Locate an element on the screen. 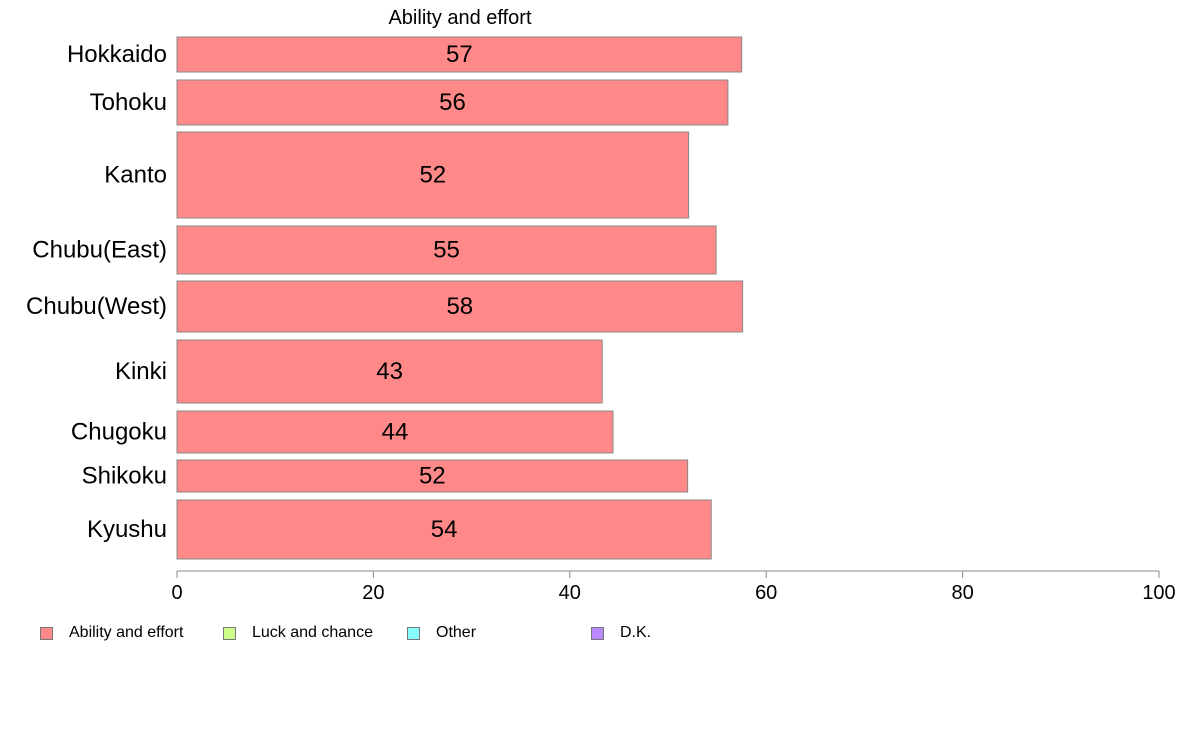 The image size is (1188, 736). bar-hokkaido is located at coordinates (459, 54).